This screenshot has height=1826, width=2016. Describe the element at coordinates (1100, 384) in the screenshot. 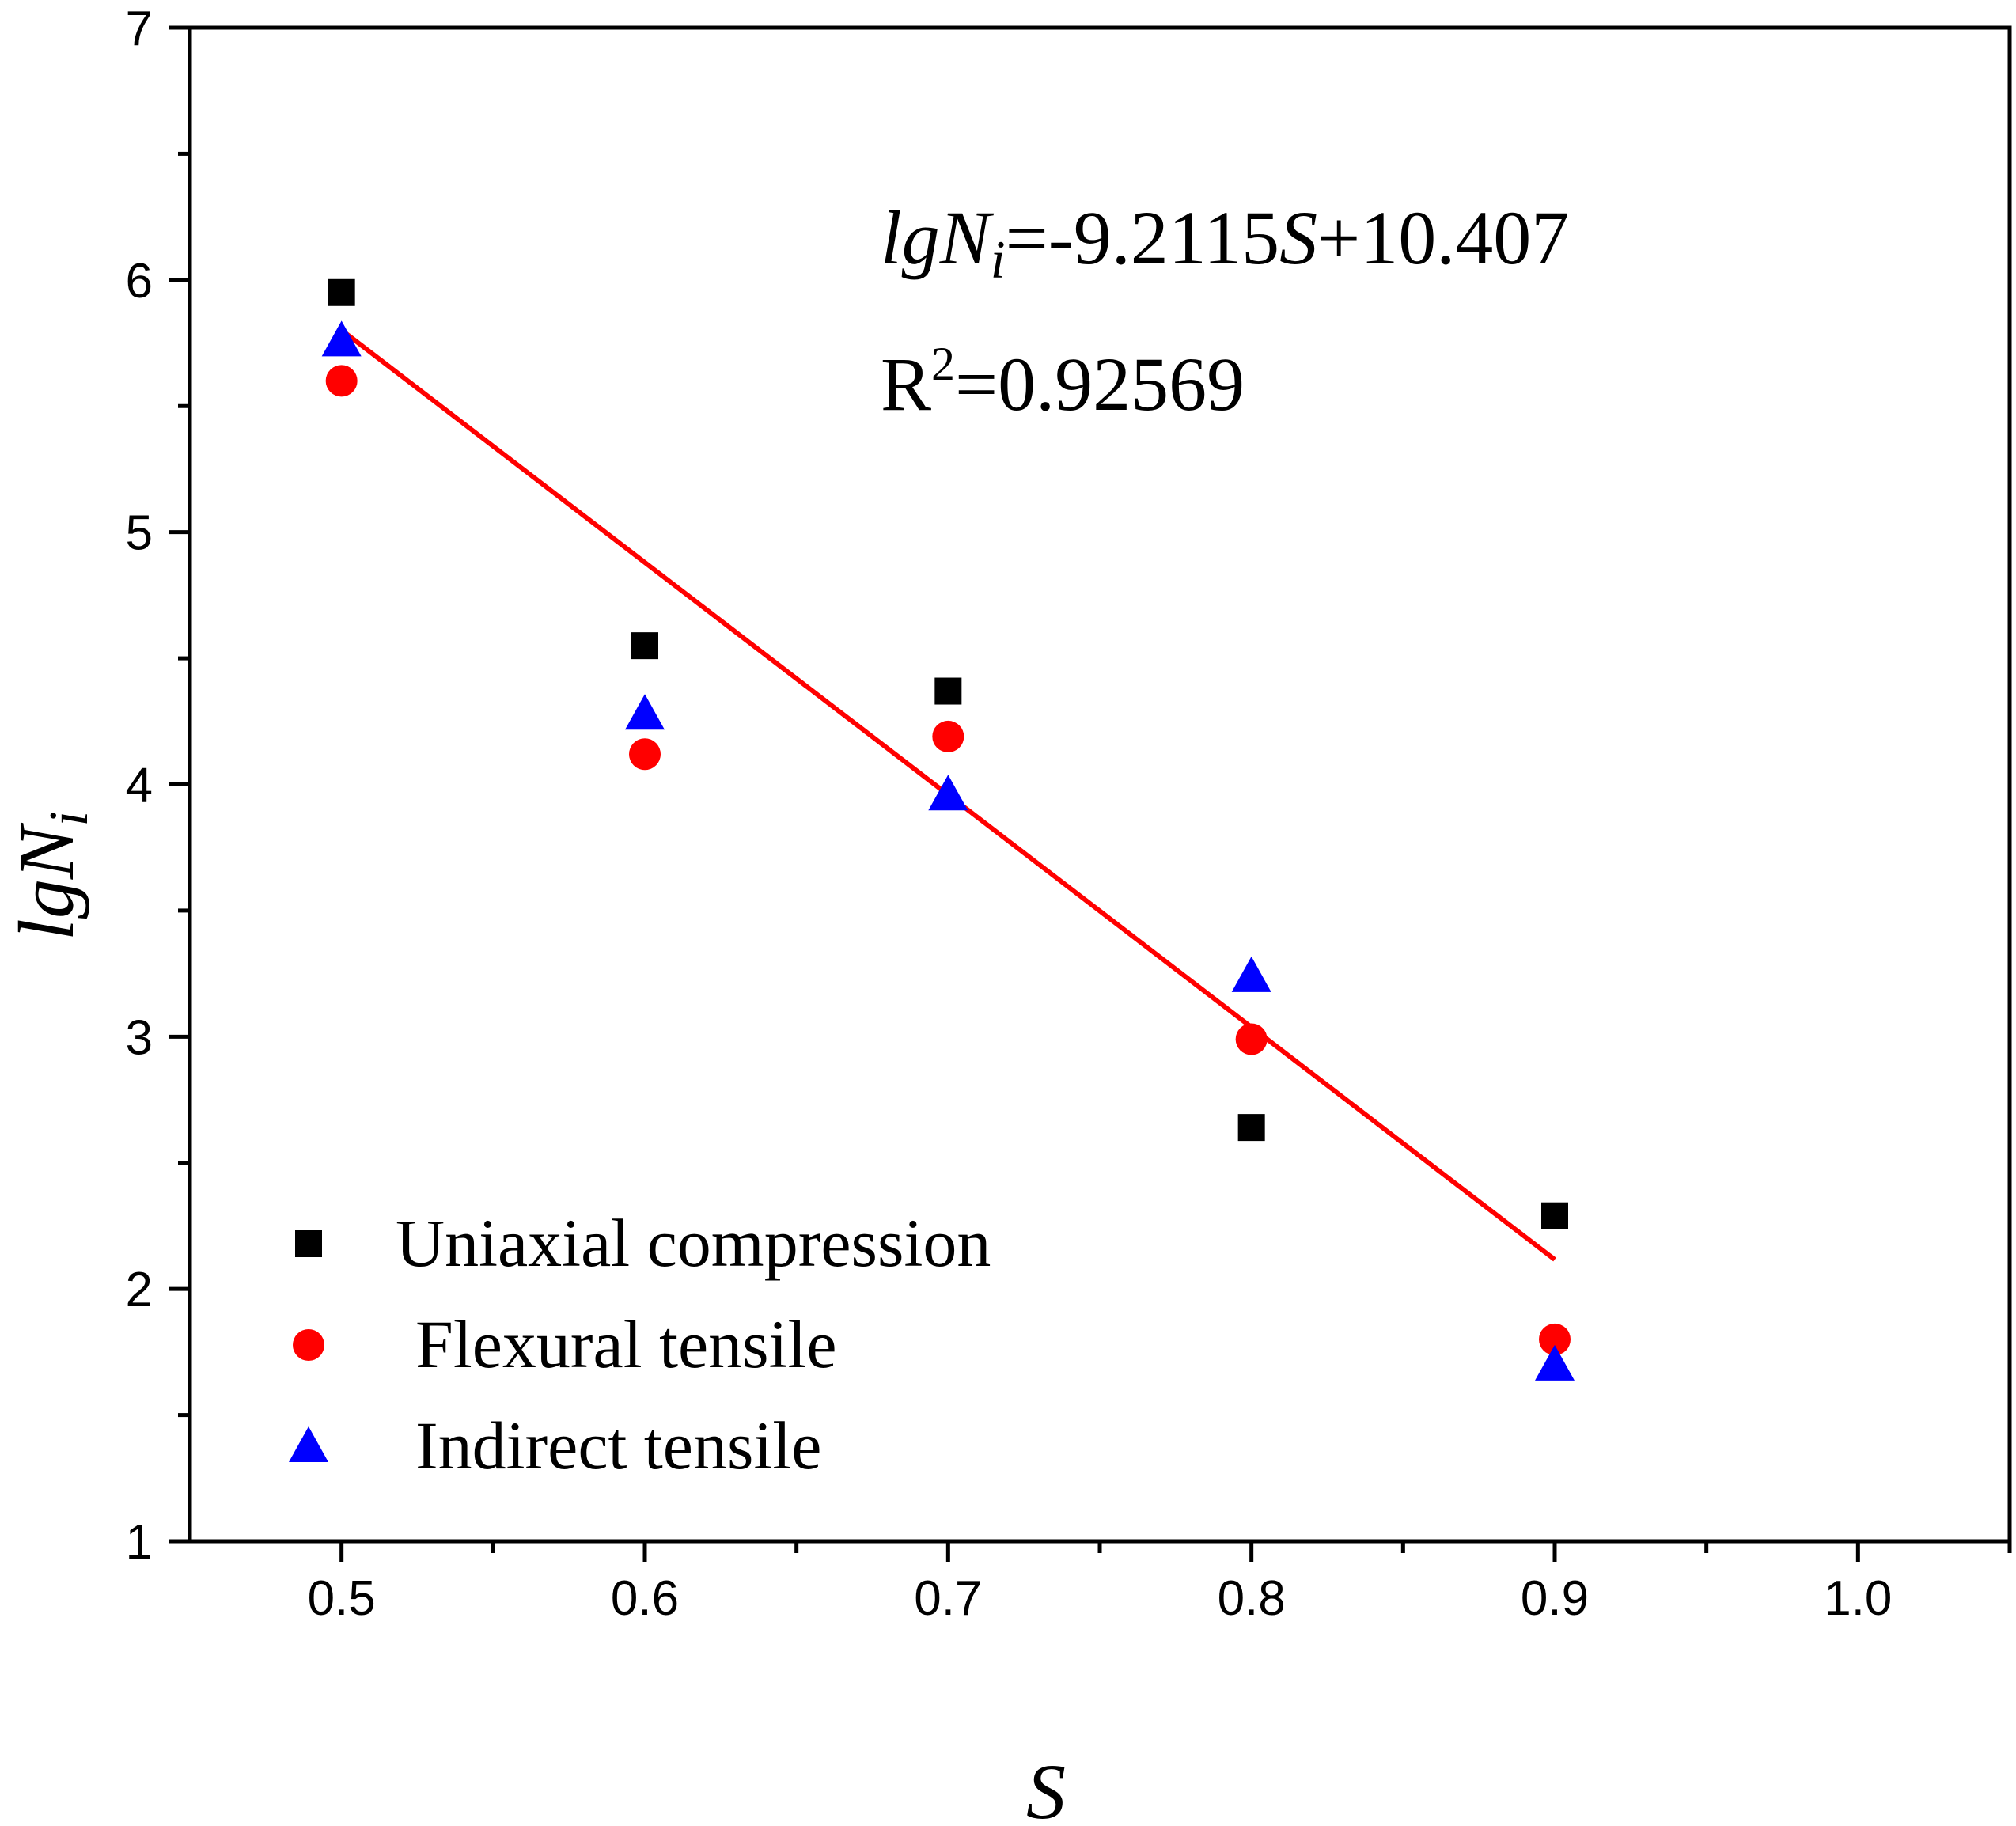

I see `r-squared-value: =0.92569` at that location.